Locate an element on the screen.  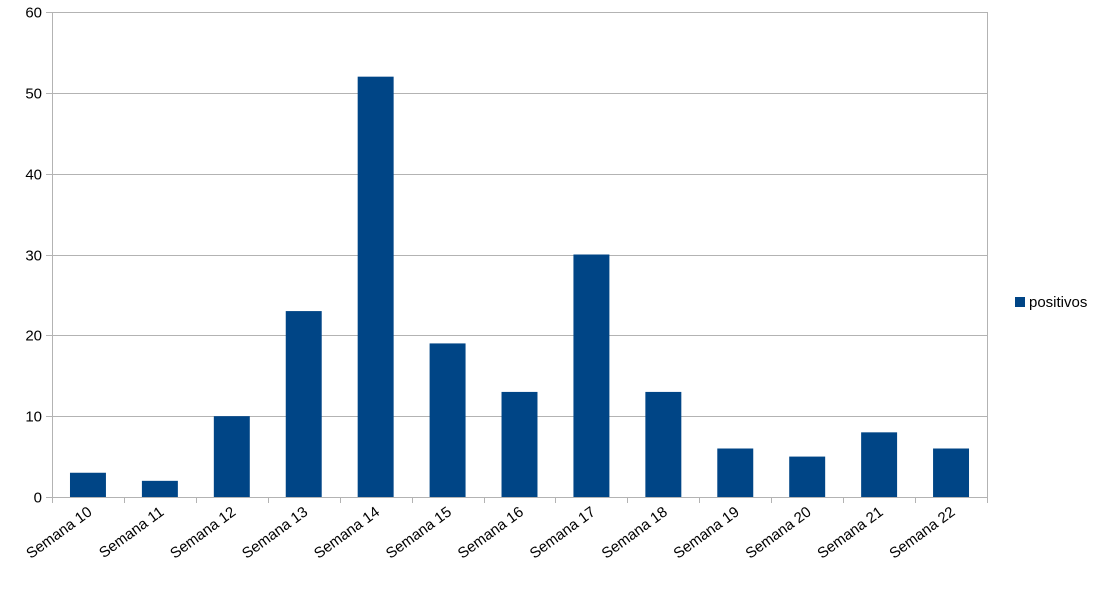
y-tick-label: 60 is located at coordinates (33, 13).